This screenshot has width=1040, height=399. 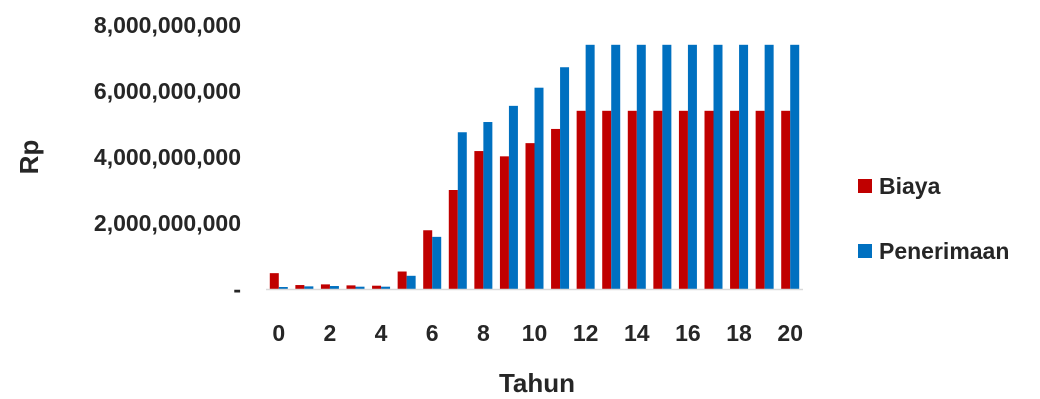 What do you see at coordinates (278, 333) in the screenshot?
I see `x-tick-label: 0` at bounding box center [278, 333].